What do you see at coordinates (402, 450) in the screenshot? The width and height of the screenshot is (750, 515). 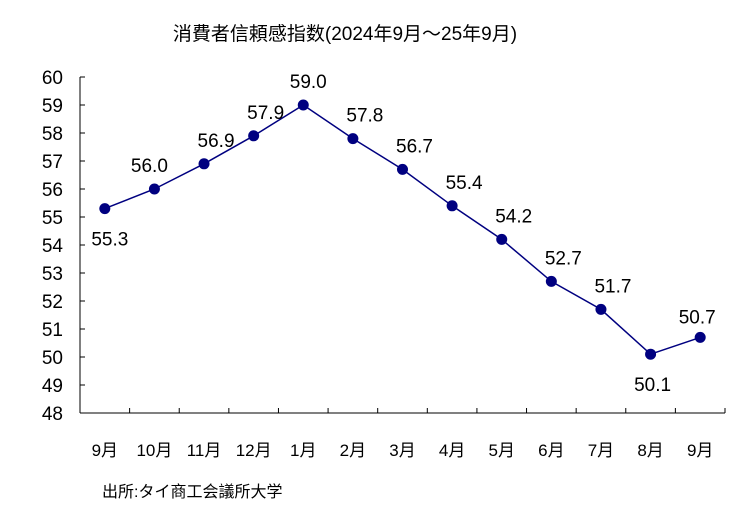 I see `x-tick-label: 3月` at bounding box center [402, 450].